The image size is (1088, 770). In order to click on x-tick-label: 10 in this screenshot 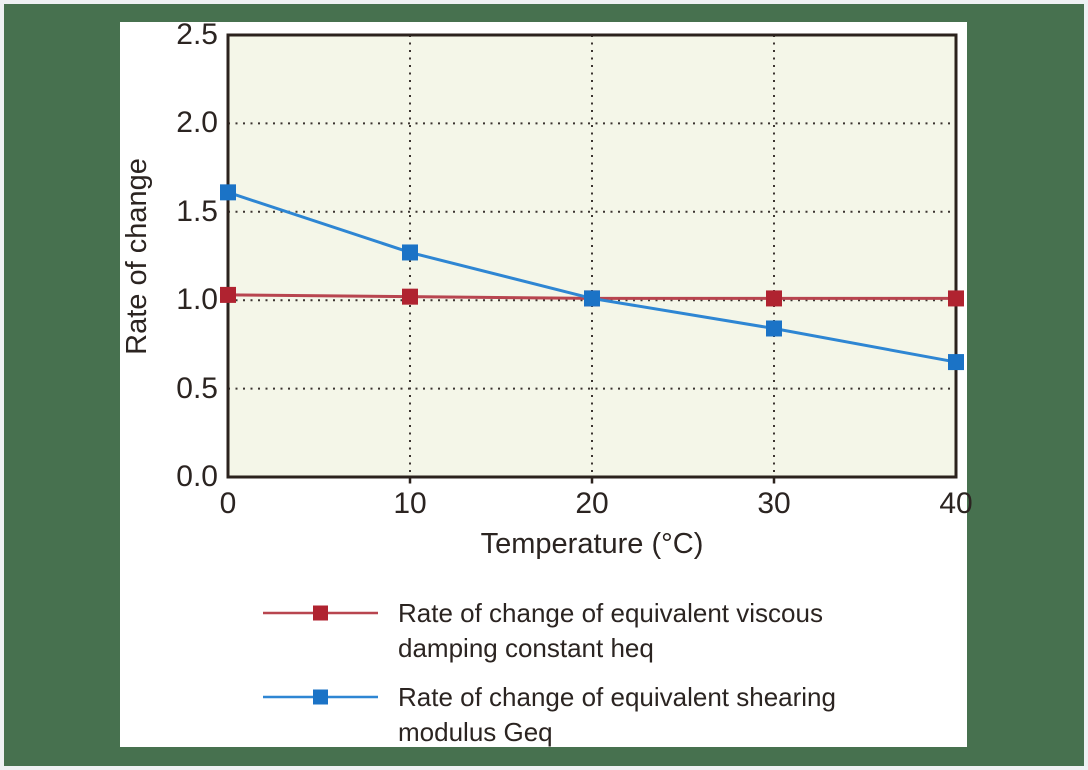, I will do `click(410, 503)`.